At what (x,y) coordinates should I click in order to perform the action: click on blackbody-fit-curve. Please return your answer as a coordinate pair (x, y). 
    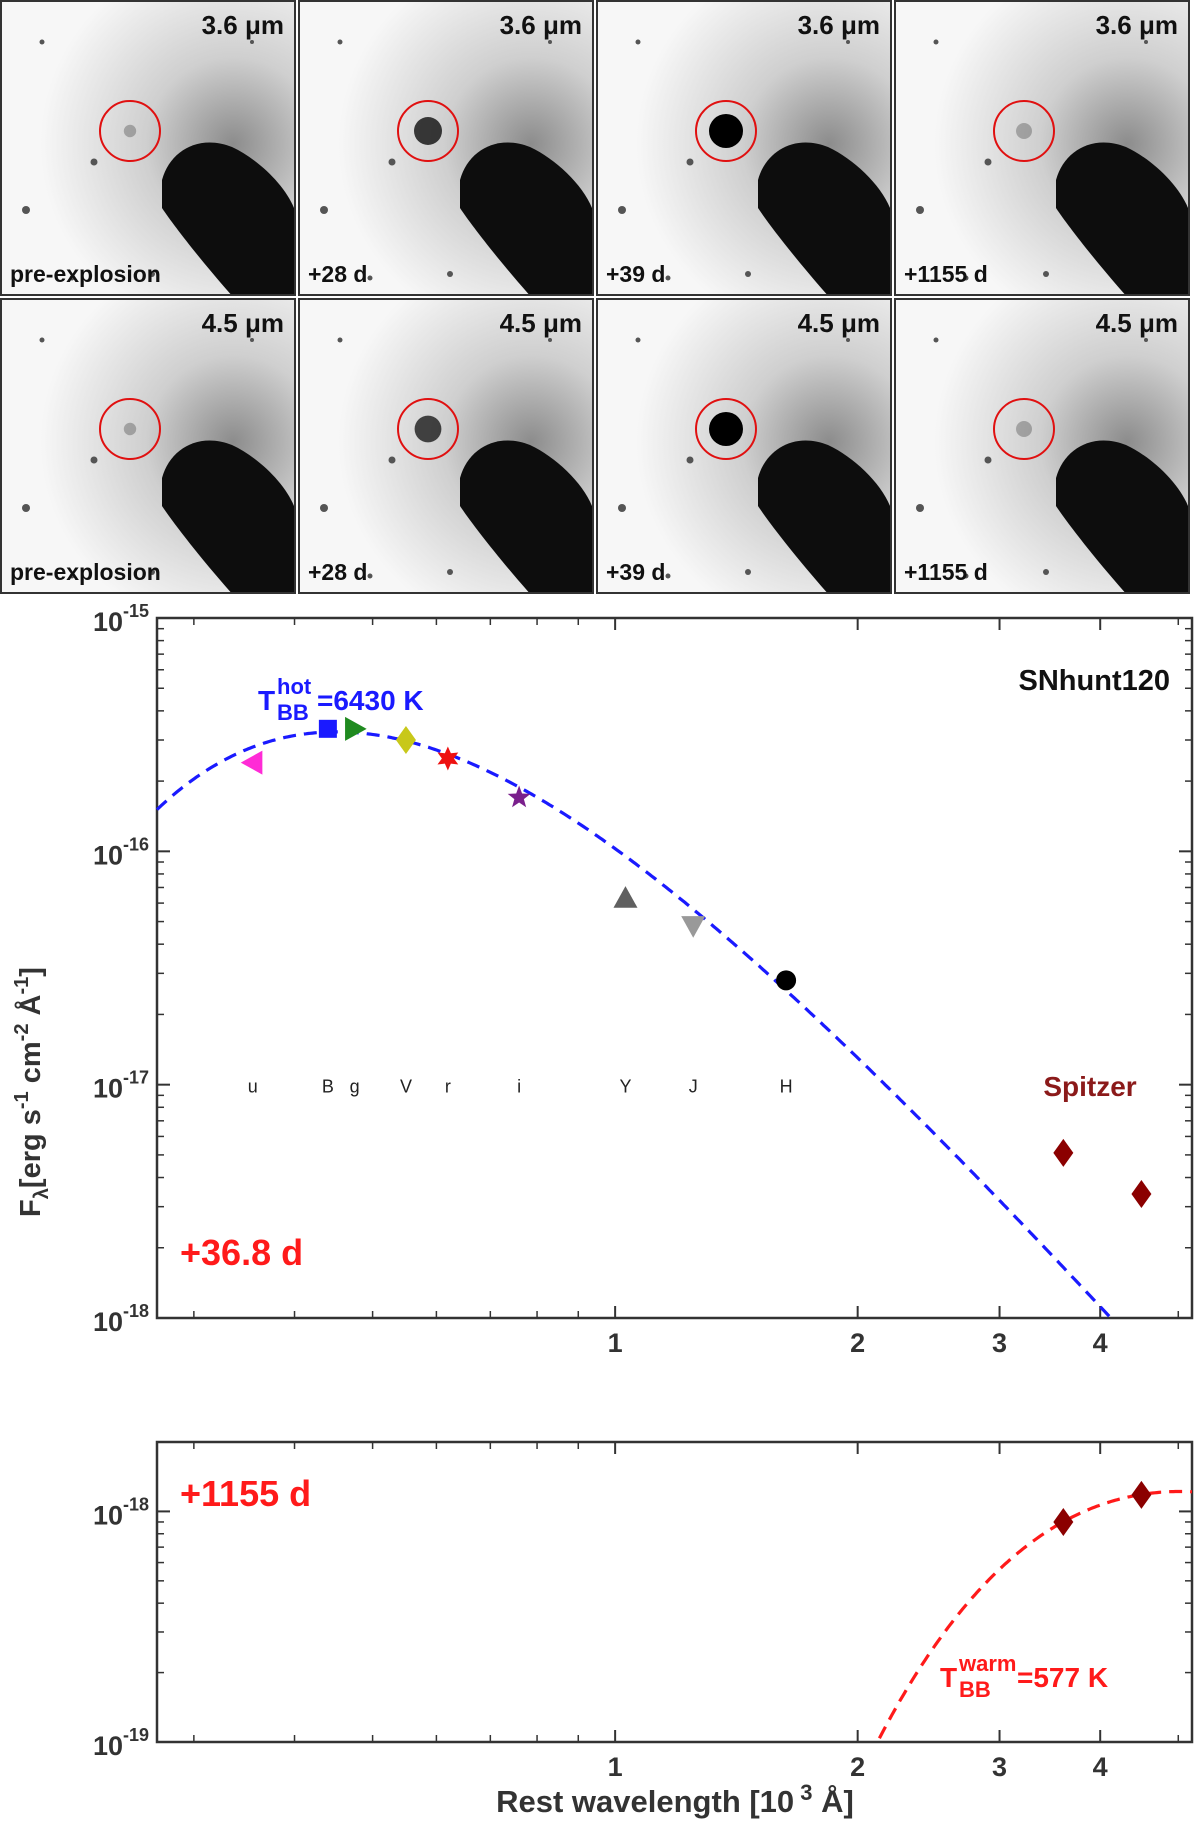
    Looking at the image, I should click on (1035, 1614).